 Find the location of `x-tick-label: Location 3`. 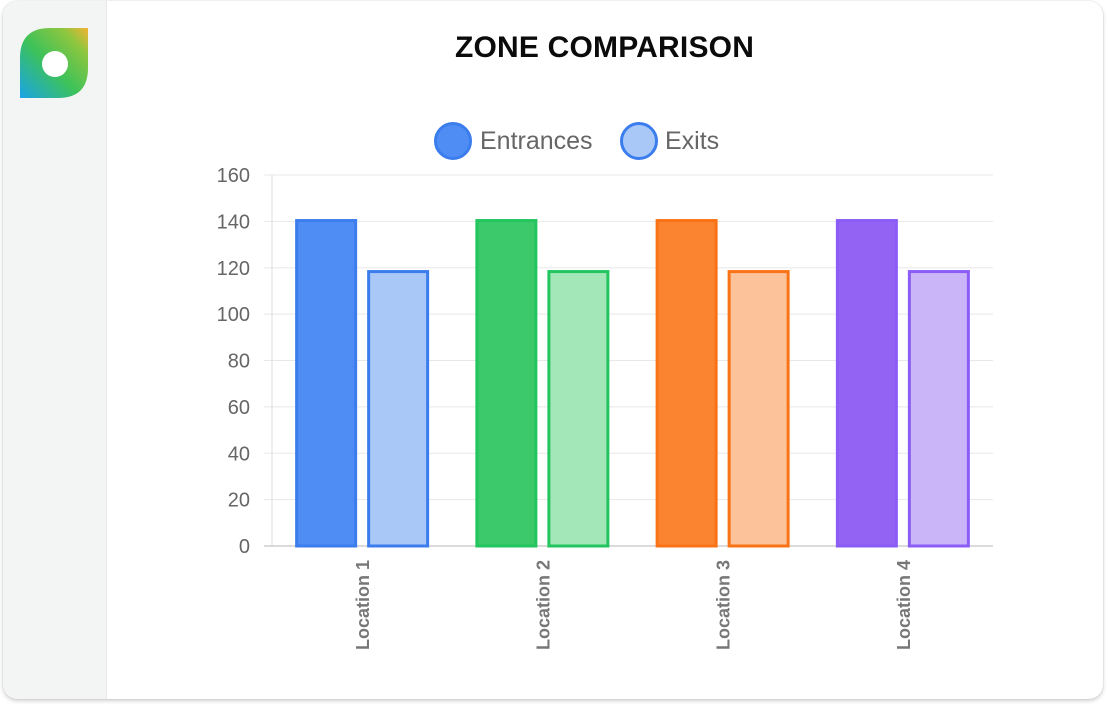

x-tick-label: Location 3 is located at coordinates (724, 605).